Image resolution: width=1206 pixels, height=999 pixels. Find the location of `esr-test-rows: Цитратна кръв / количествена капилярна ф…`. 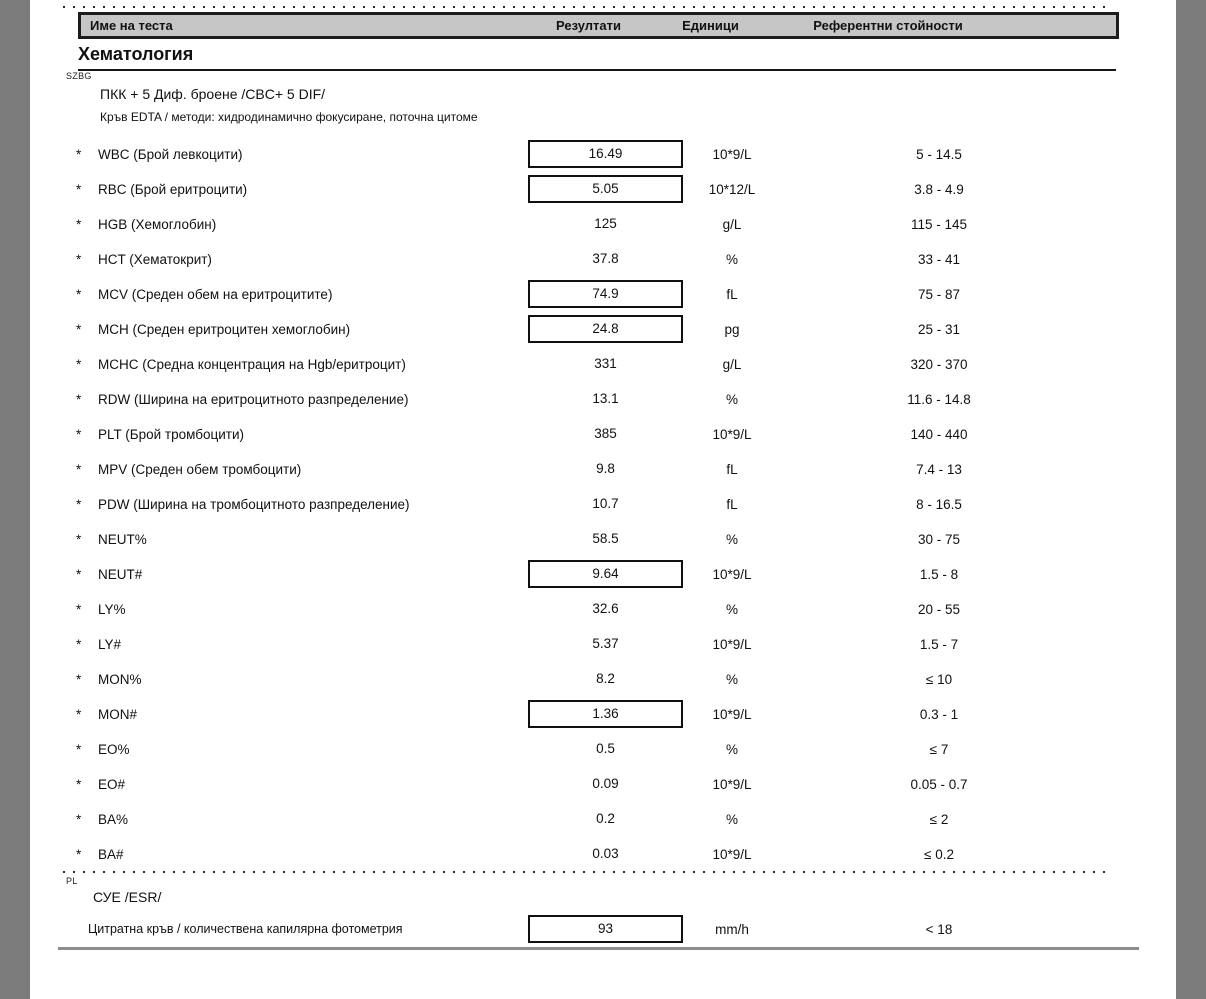

esr-test-rows: Цитратна кръв / количествена капилярна ф… is located at coordinates (603, 929).